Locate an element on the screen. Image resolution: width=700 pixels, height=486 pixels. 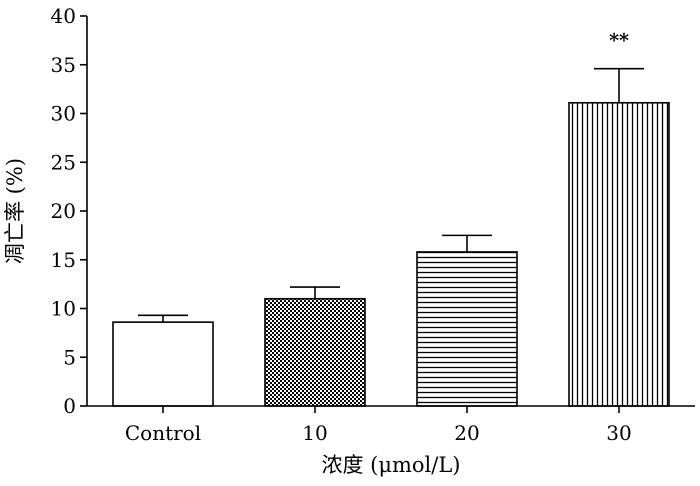
y-tick-label: 0 is located at coordinates (69, 406).